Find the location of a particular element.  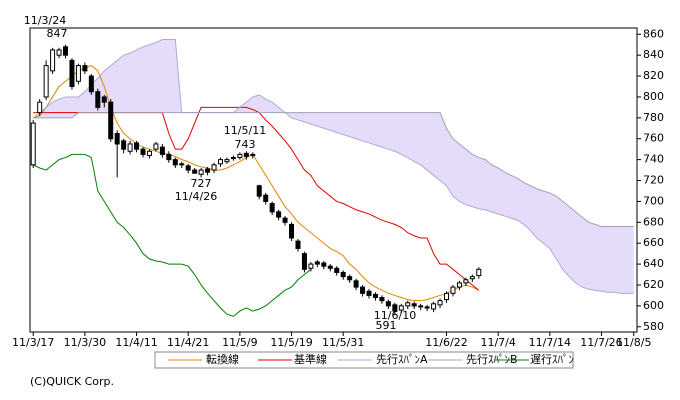

annotation-value: 727 is located at coordinates (201, 183).